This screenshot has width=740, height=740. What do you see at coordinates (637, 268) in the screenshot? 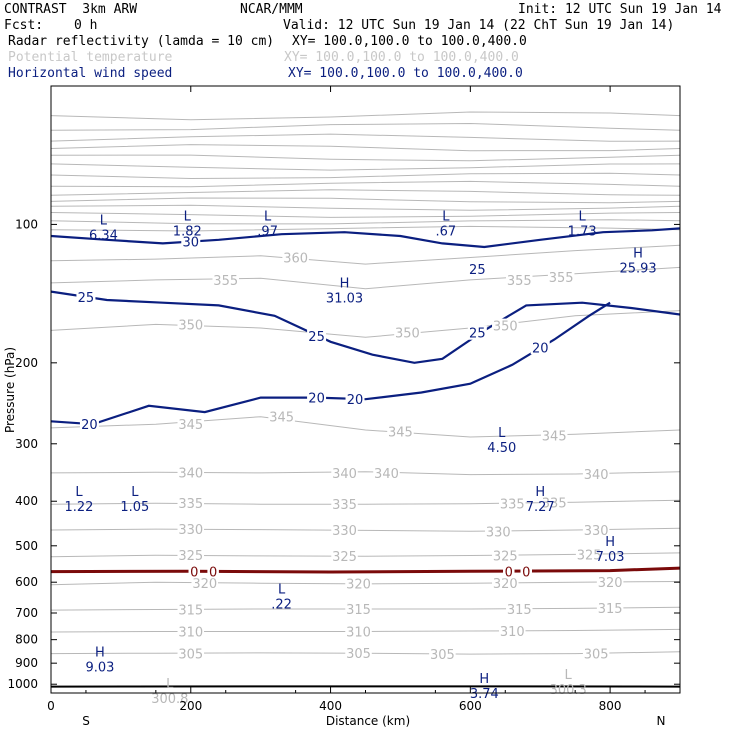
I see `extremum-value: 25.93` at bounding box center [637, 268].